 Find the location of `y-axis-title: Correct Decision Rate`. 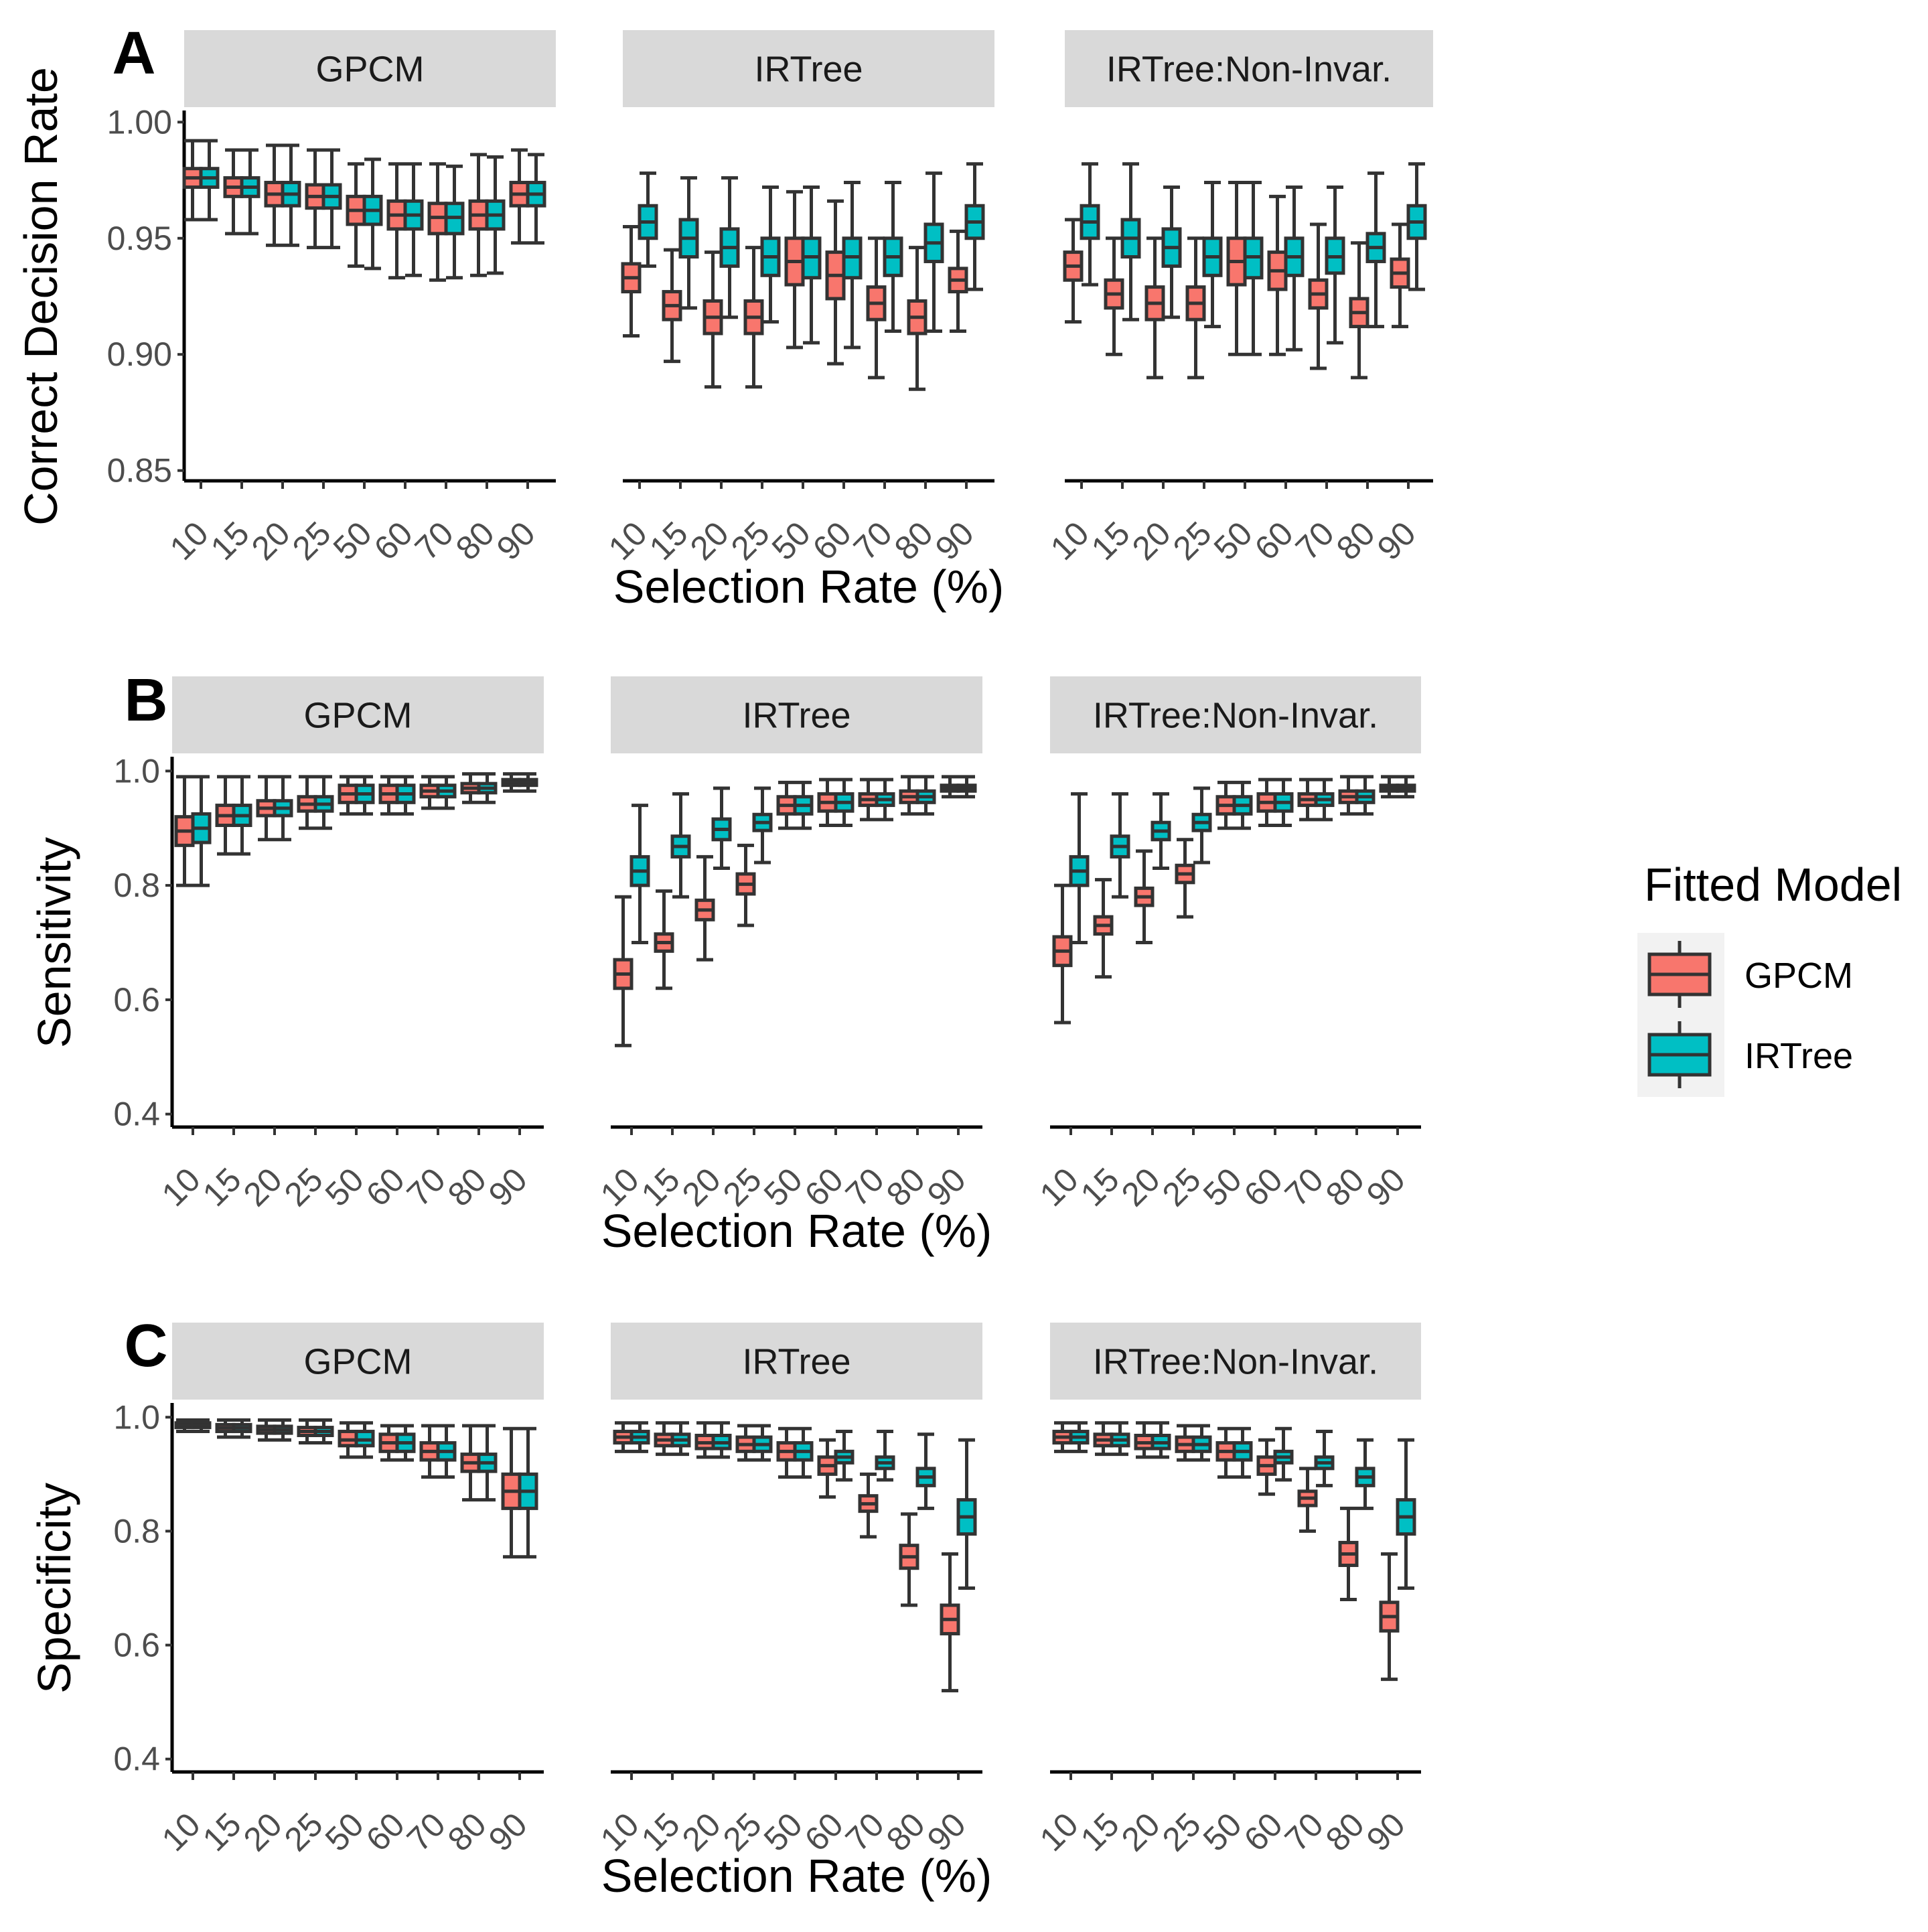

y-axis-title: Correct Decision Rate is located at coordinates (41, 296).